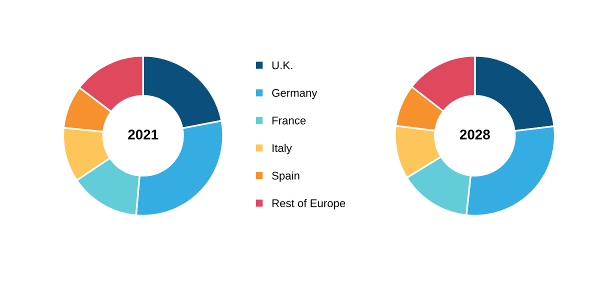 The height and width of the screenshot is (284, 600). I want to click on legend-label: U.K., so click(282, 66).